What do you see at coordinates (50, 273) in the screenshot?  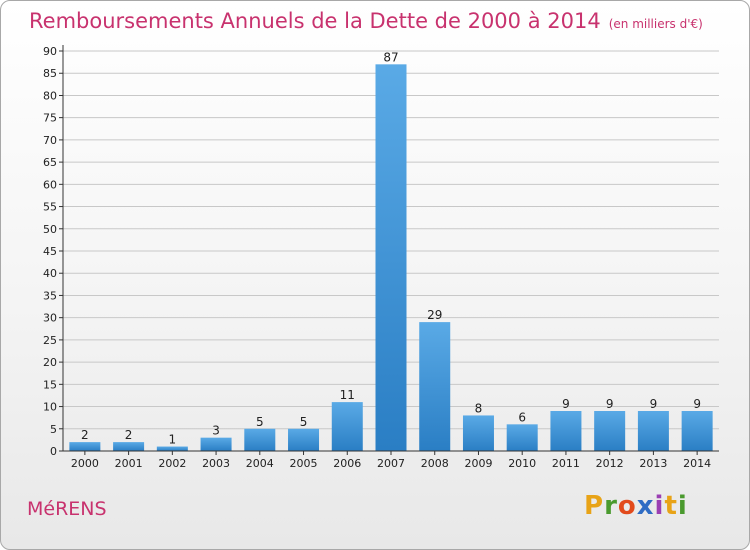 I see `y-tick-label: 40` at bounding box center [50, 273].